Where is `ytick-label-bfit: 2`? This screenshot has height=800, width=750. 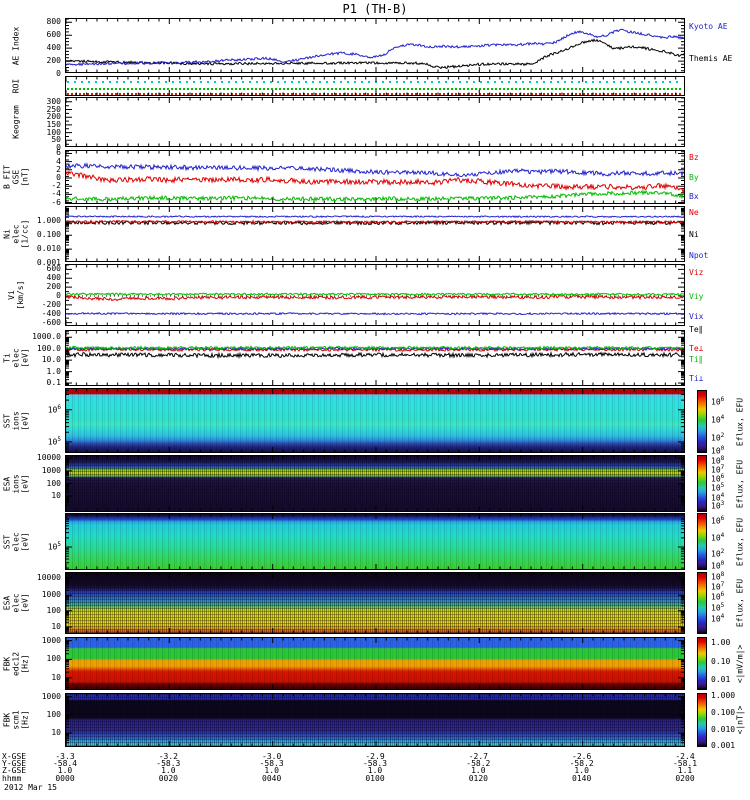 ytick-label-bfit: 2 is located at coordinates (58, 169).